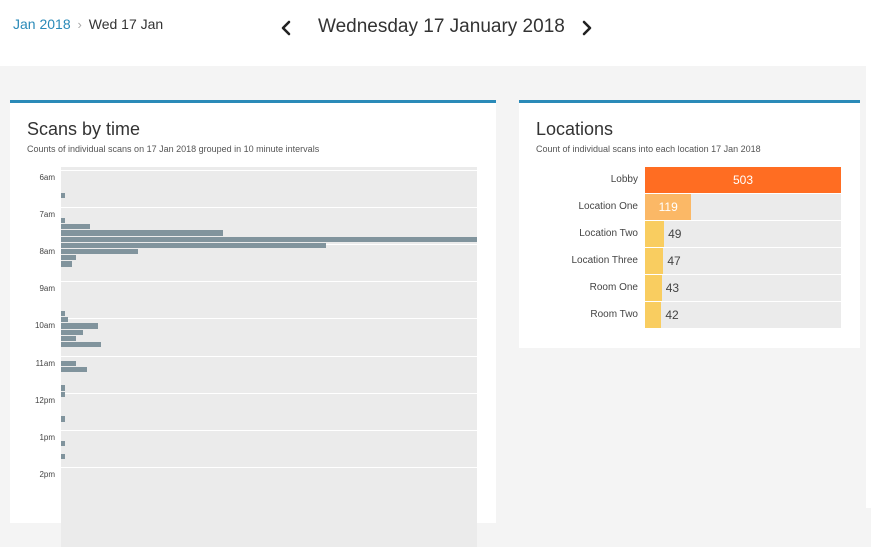  I want to click on location-value: 503, so click(743, 180).